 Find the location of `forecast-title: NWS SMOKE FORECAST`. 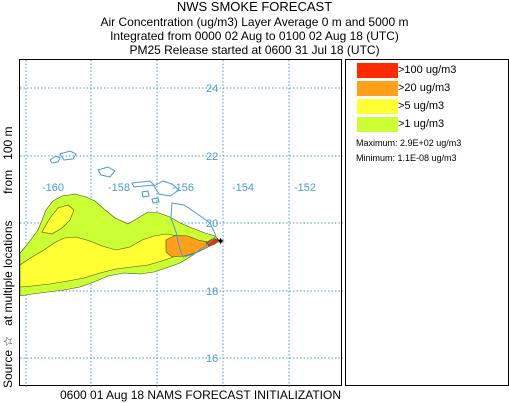

forecast-title: NWS SMOKE FORECAST is located at coordinates (254, 7).